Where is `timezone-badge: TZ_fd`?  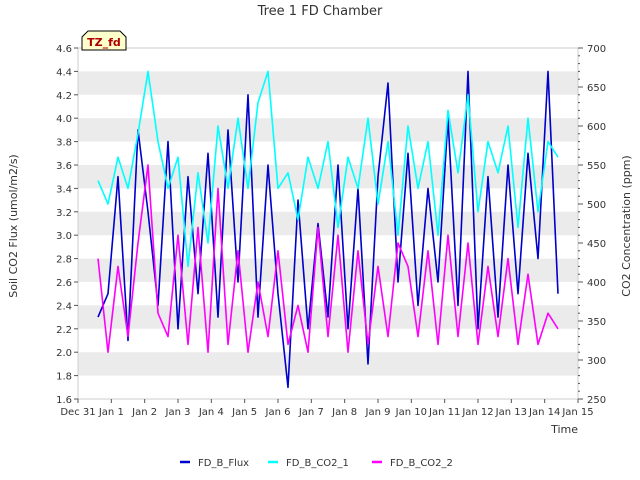
timezone-badge: TZ_fd is located at coordinates (104, 40).